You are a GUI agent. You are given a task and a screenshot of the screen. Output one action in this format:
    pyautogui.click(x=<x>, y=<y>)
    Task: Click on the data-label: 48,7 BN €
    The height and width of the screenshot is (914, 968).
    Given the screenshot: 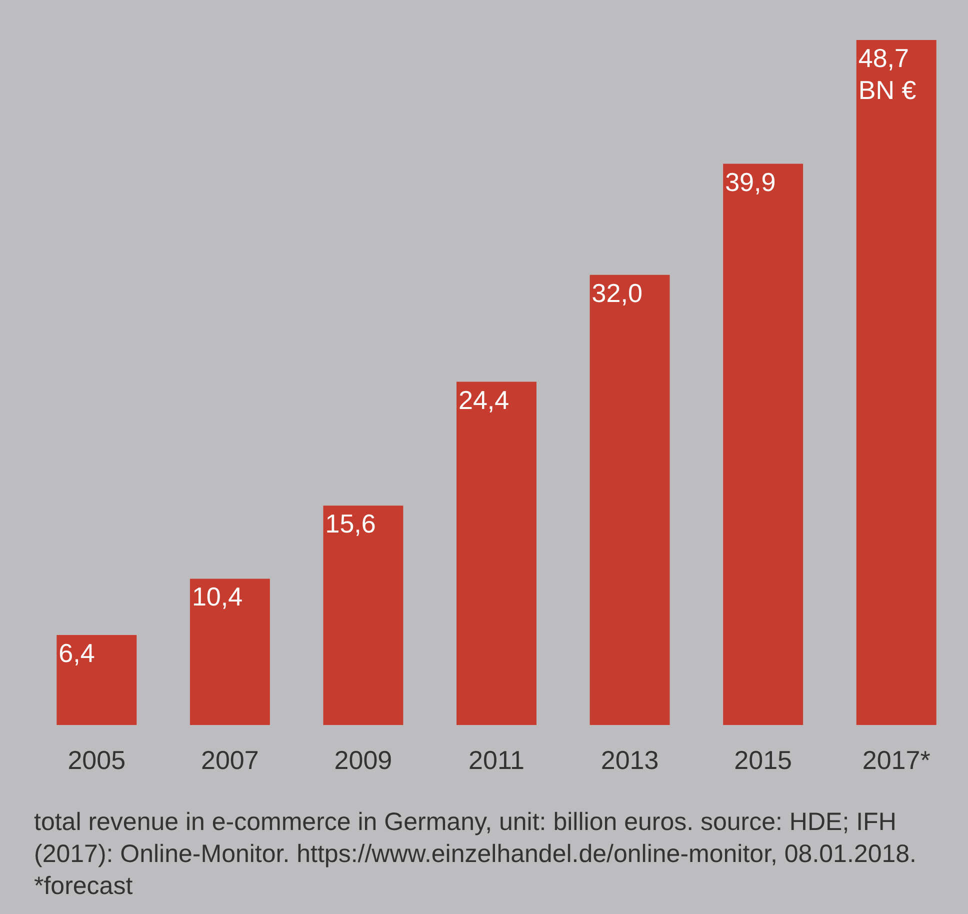 What is the action you would take?
    pyautogui.click(x=887, y=74)
    